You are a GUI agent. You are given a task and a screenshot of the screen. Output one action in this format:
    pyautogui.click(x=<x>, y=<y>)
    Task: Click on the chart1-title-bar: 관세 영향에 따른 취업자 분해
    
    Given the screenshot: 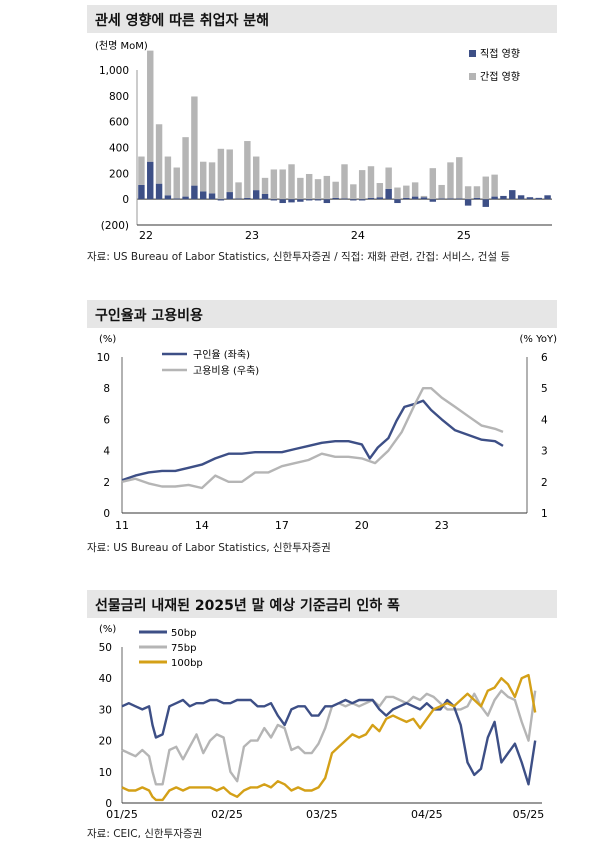 What is the action you would take?
    pyautogui.click(x=322, y=19)
    